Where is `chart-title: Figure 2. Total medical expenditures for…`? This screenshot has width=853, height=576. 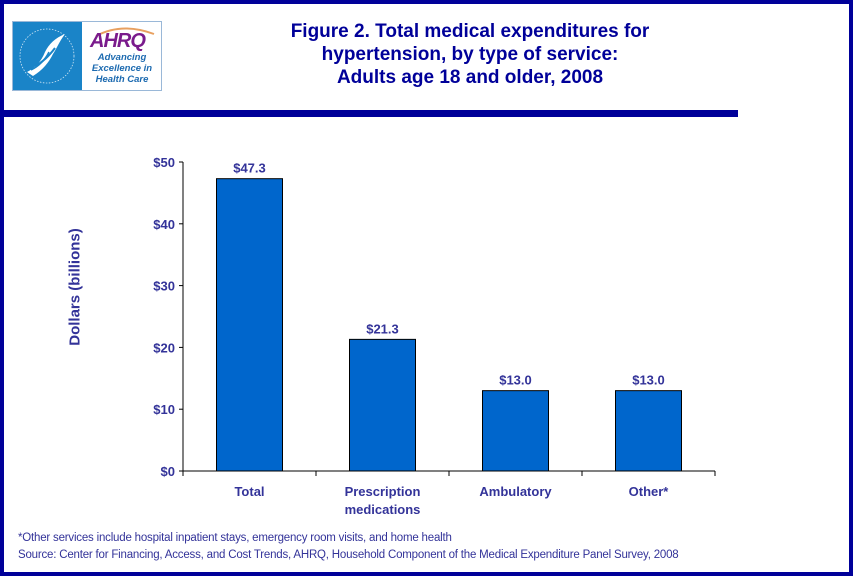 chart-title: Figure 2. Total medical expenditures for… is located at coordinates (470, 54).